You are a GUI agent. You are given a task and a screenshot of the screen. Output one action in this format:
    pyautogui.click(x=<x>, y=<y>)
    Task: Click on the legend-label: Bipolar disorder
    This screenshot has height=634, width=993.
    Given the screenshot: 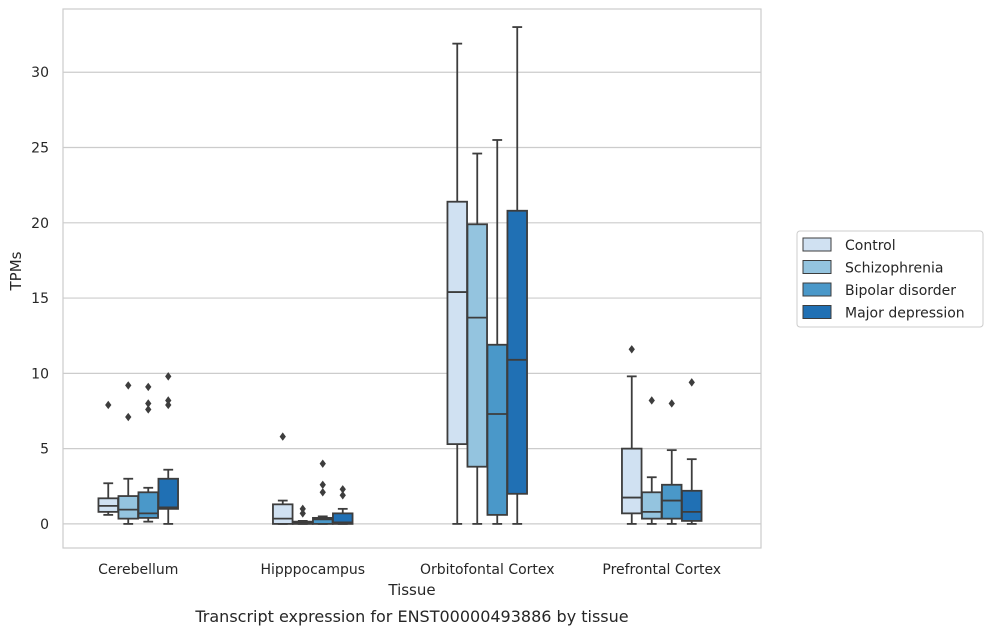 What is the action you would take?
    pyautogui.click(x=900, y=291)
    